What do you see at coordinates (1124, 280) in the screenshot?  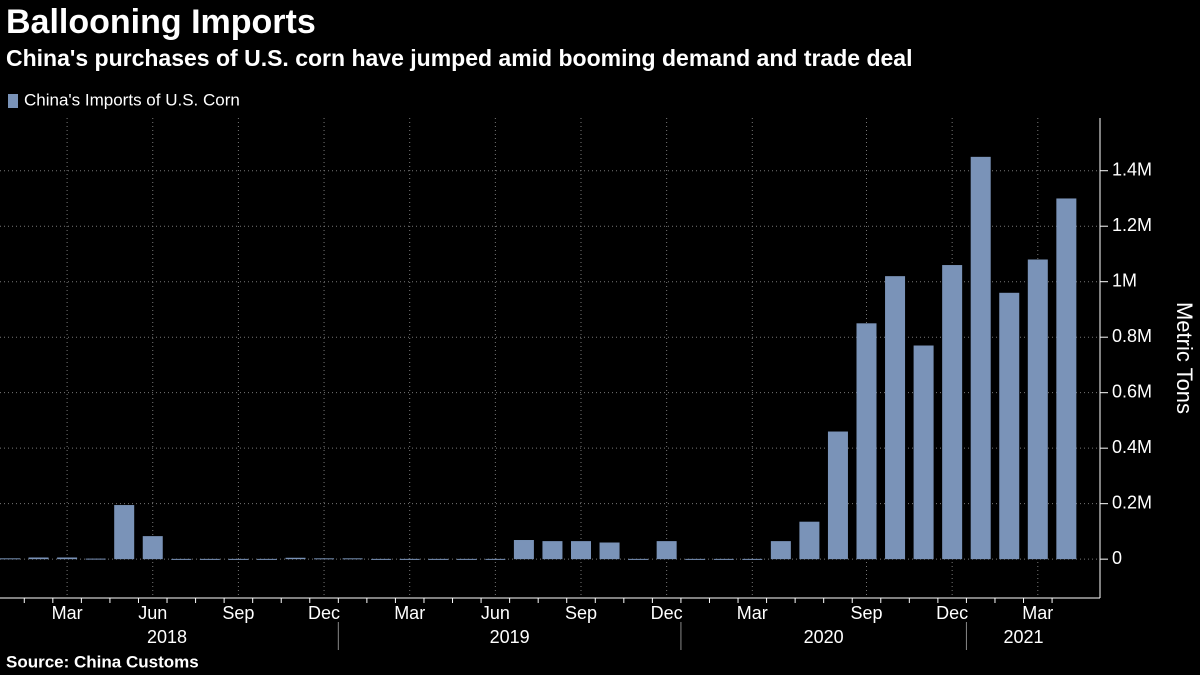 I see `y-tick-label: 1M` at bounding box center [1124, 280].